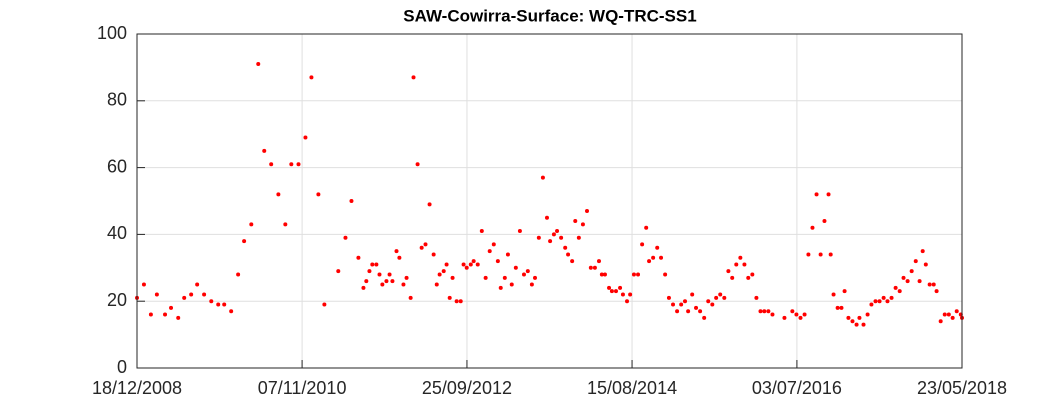  What do you see at coordinates (302, 388) in the screenshot?
I see `x-tick-label: 07/11/2010` at bounding box center [302, 388].